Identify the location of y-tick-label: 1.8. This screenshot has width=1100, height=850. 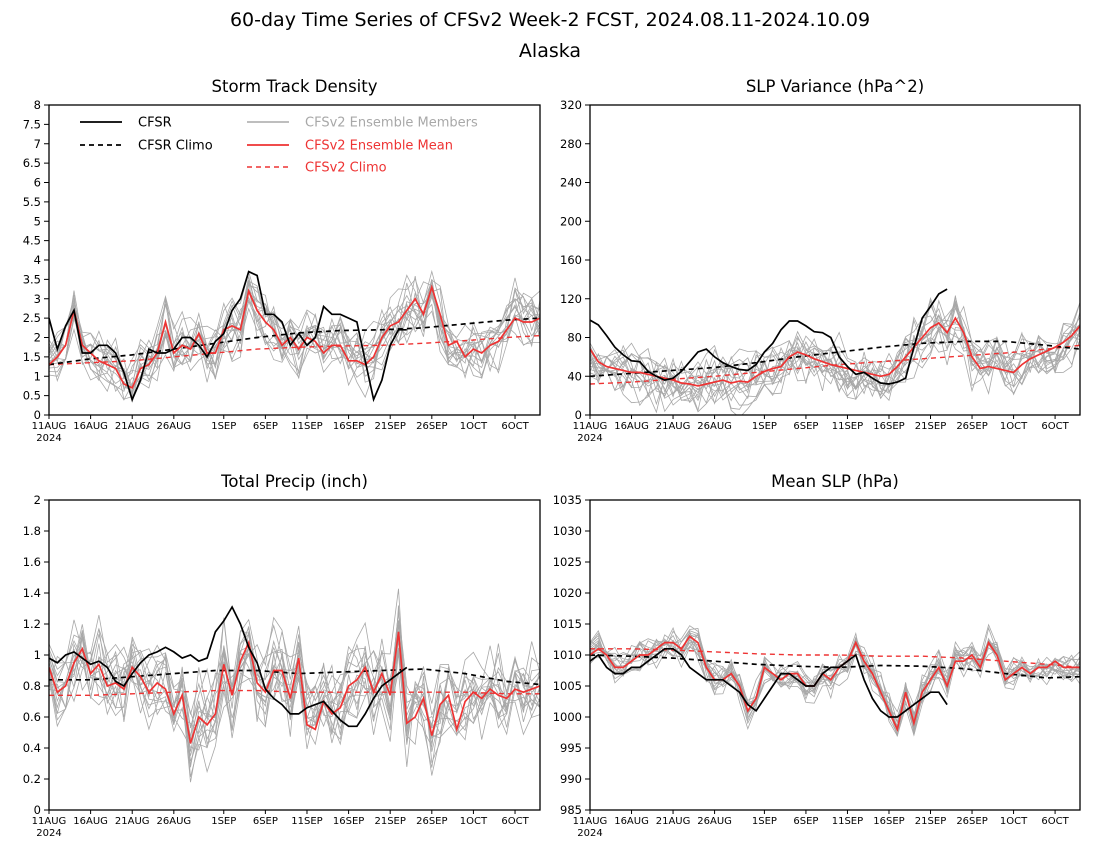
(32, 531).